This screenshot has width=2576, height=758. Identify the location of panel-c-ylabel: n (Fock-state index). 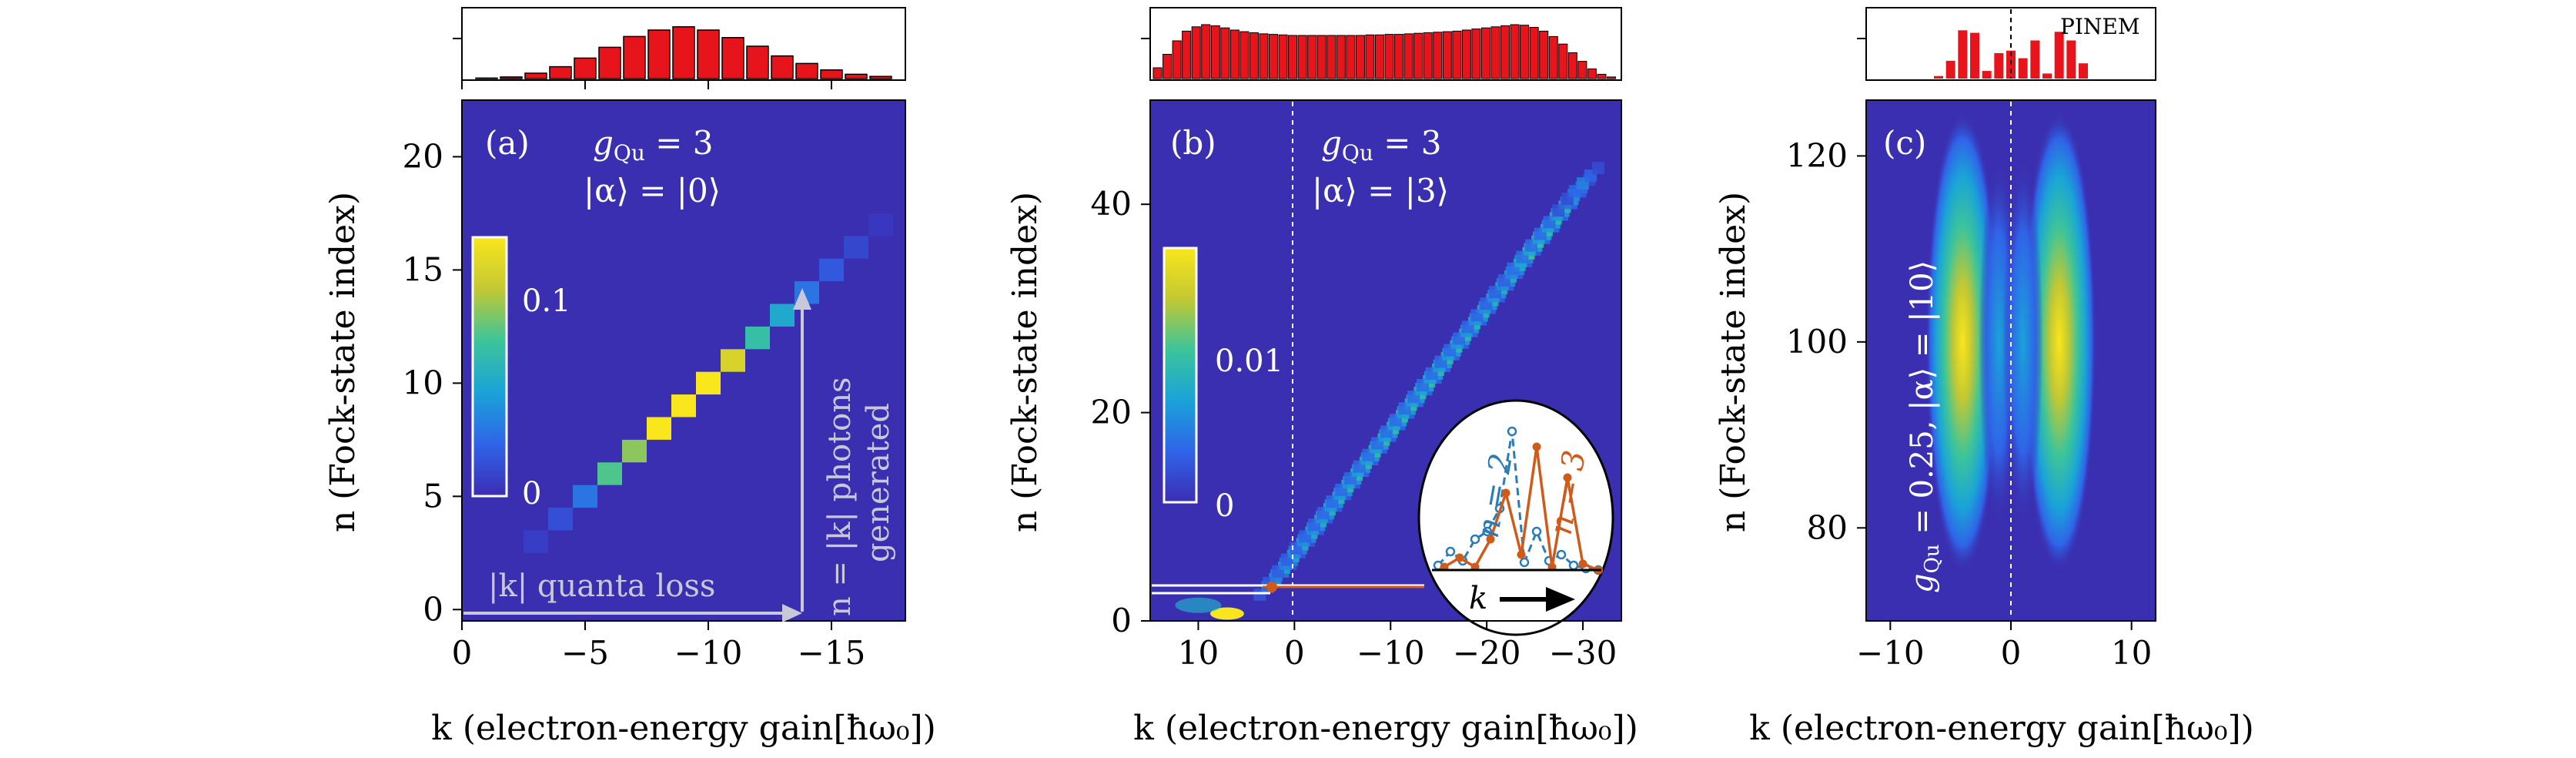
(1734, 362).